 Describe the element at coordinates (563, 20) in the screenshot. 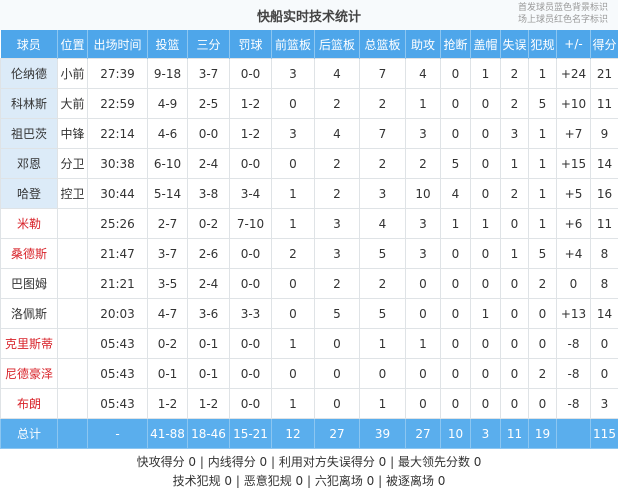

I see `legend-on-court: 场上球员红色名字标识` at that location.